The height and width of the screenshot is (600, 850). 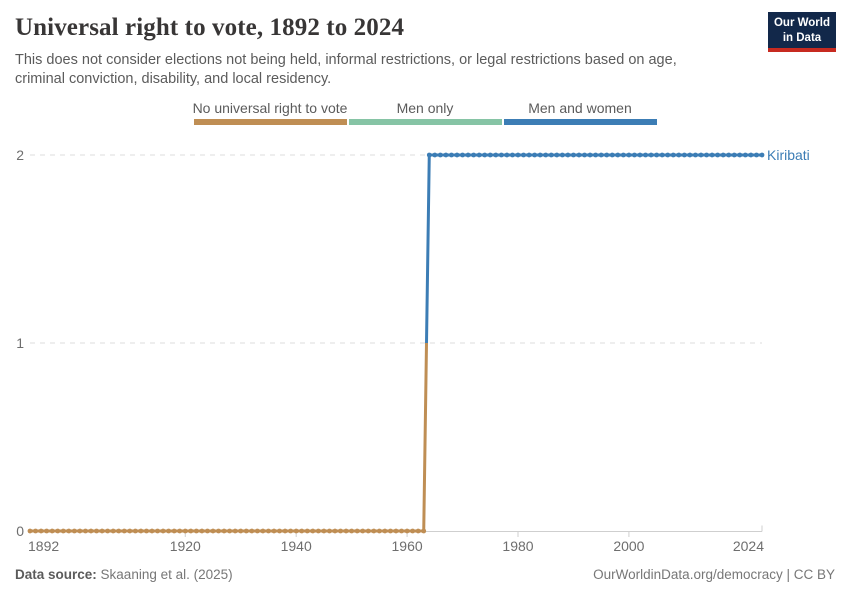 I want to click on data-point-1939, so click(x=291, y=531).